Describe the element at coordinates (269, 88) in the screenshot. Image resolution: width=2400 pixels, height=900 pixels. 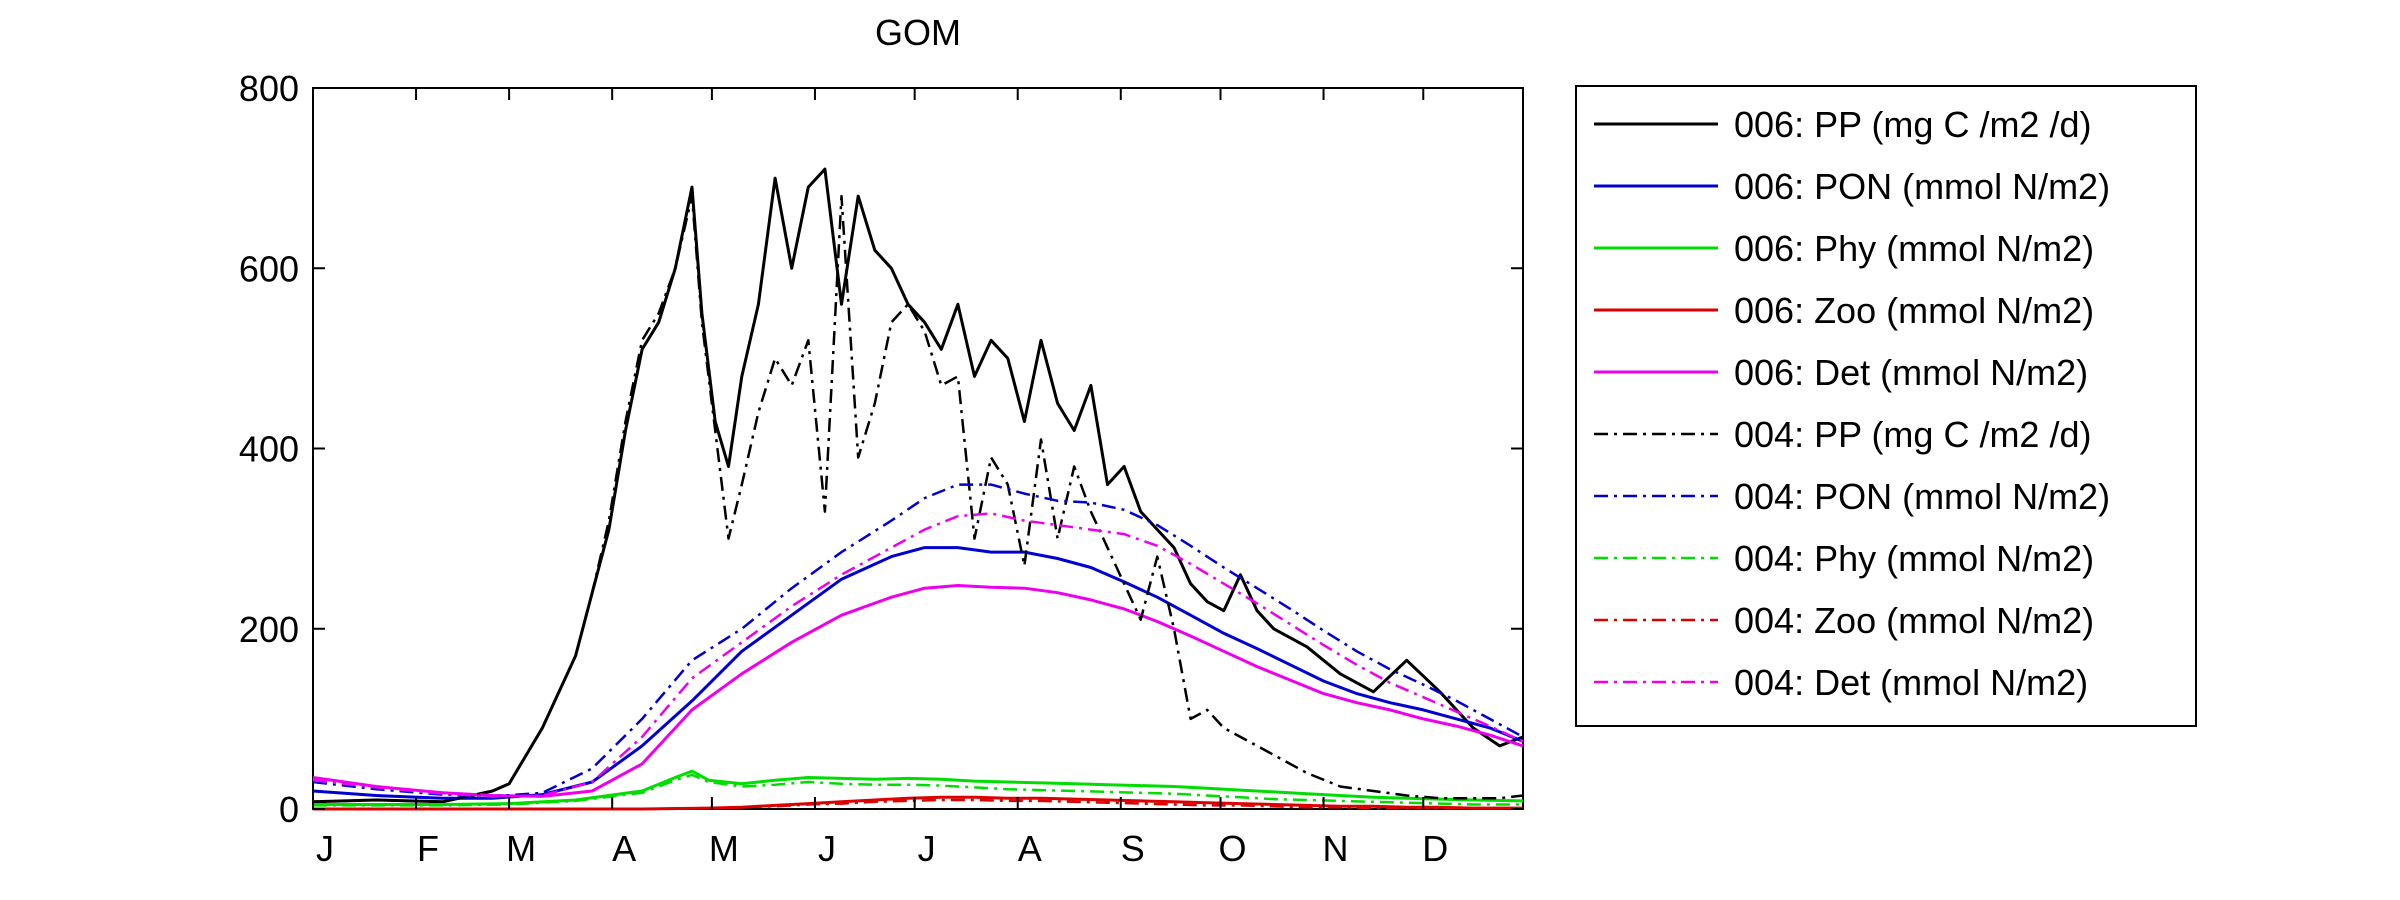
I see `y-tick-label: 800` at that location.